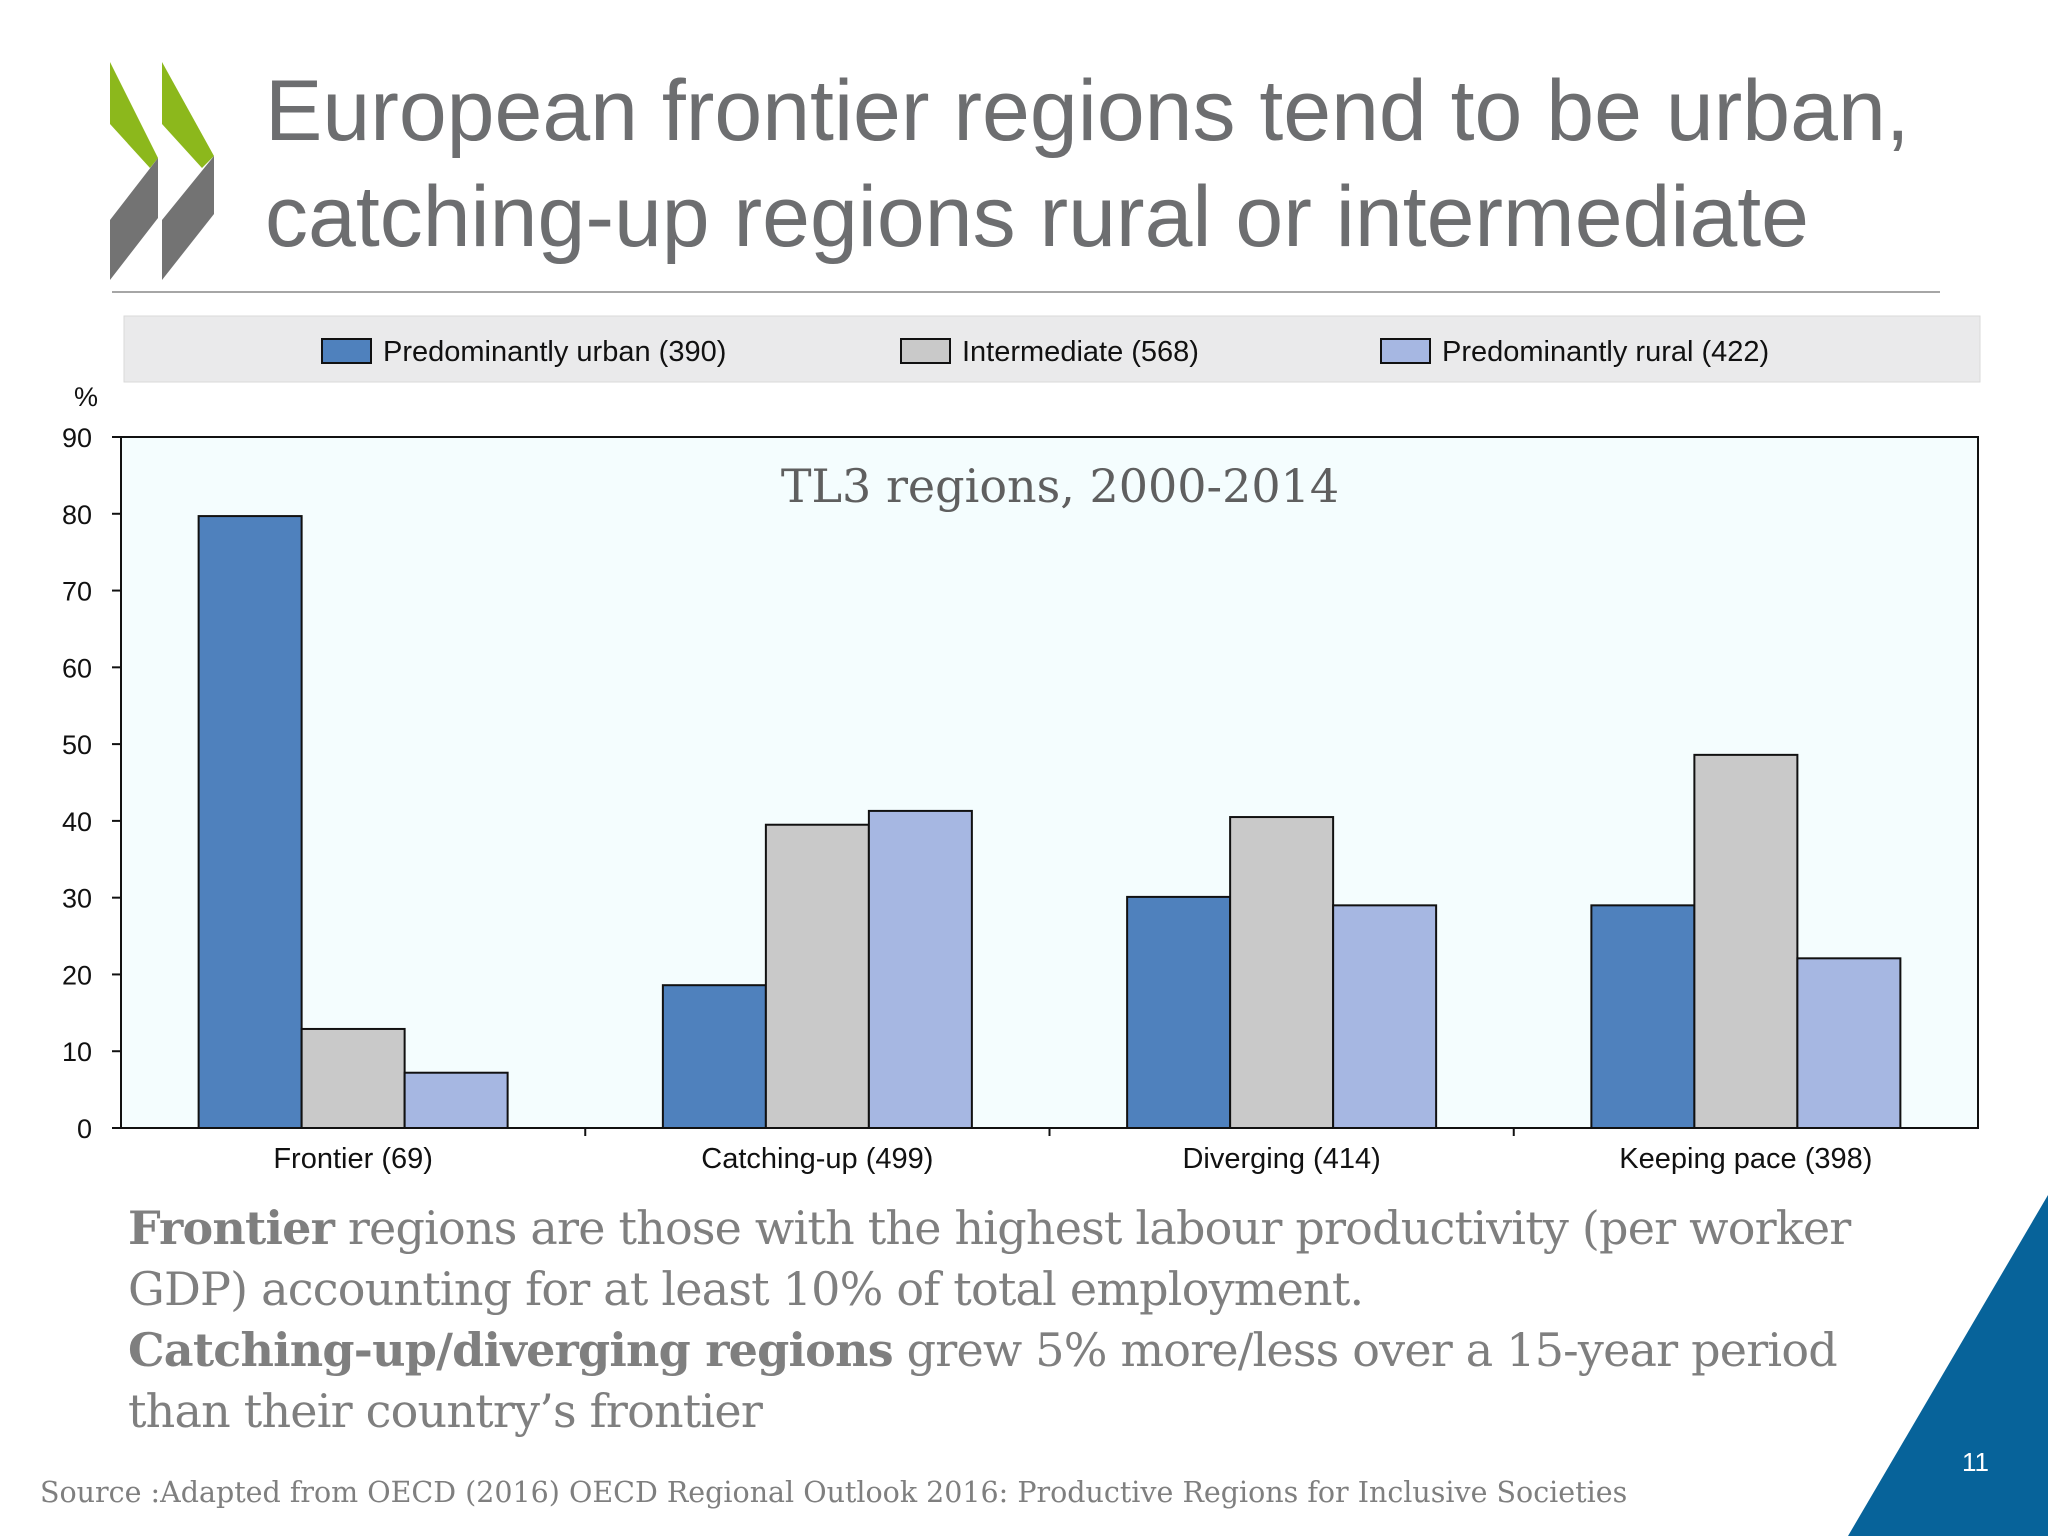 This screenshot has height=1536, width=2048. Describe the element at coordinates (77, 1052) in the screenshot. I see `y-tick-label-10: 10` at that location.